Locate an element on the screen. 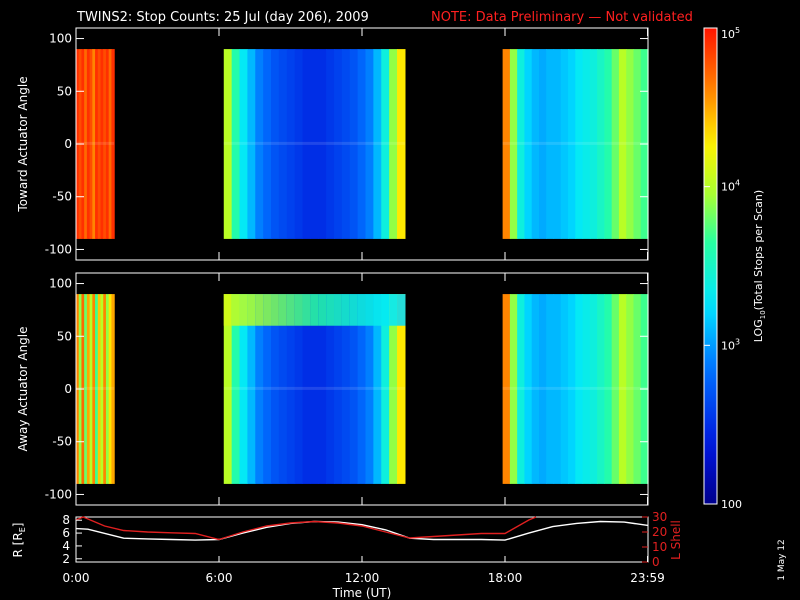 The image size is (800, 600). left-ytick-label: 8 is located at coordinates (66, 520).